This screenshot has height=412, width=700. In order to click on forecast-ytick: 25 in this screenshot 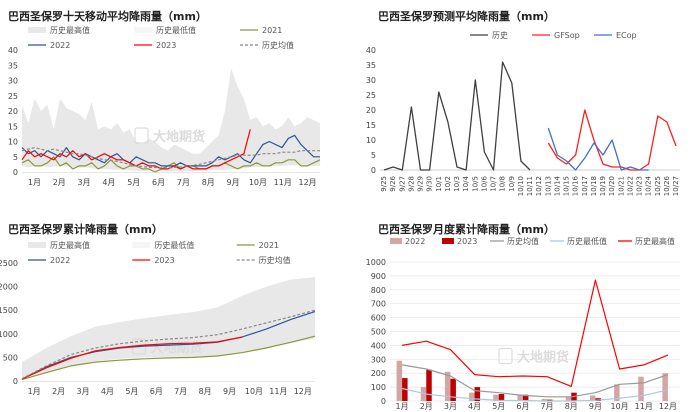, I will do `click(371, 95)`.